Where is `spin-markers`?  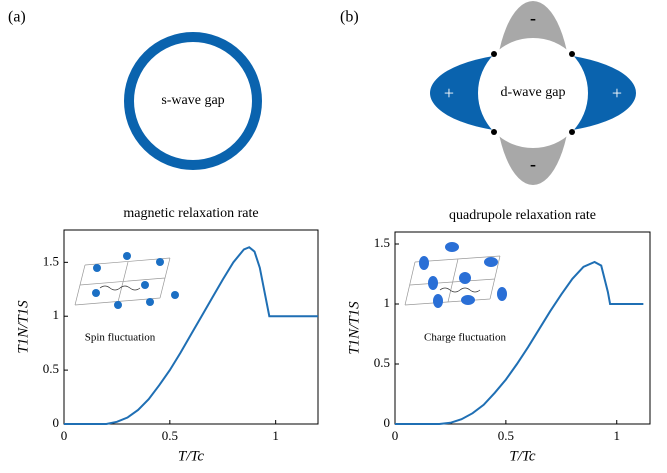
spin-markers is located at coordinates (135, 280).